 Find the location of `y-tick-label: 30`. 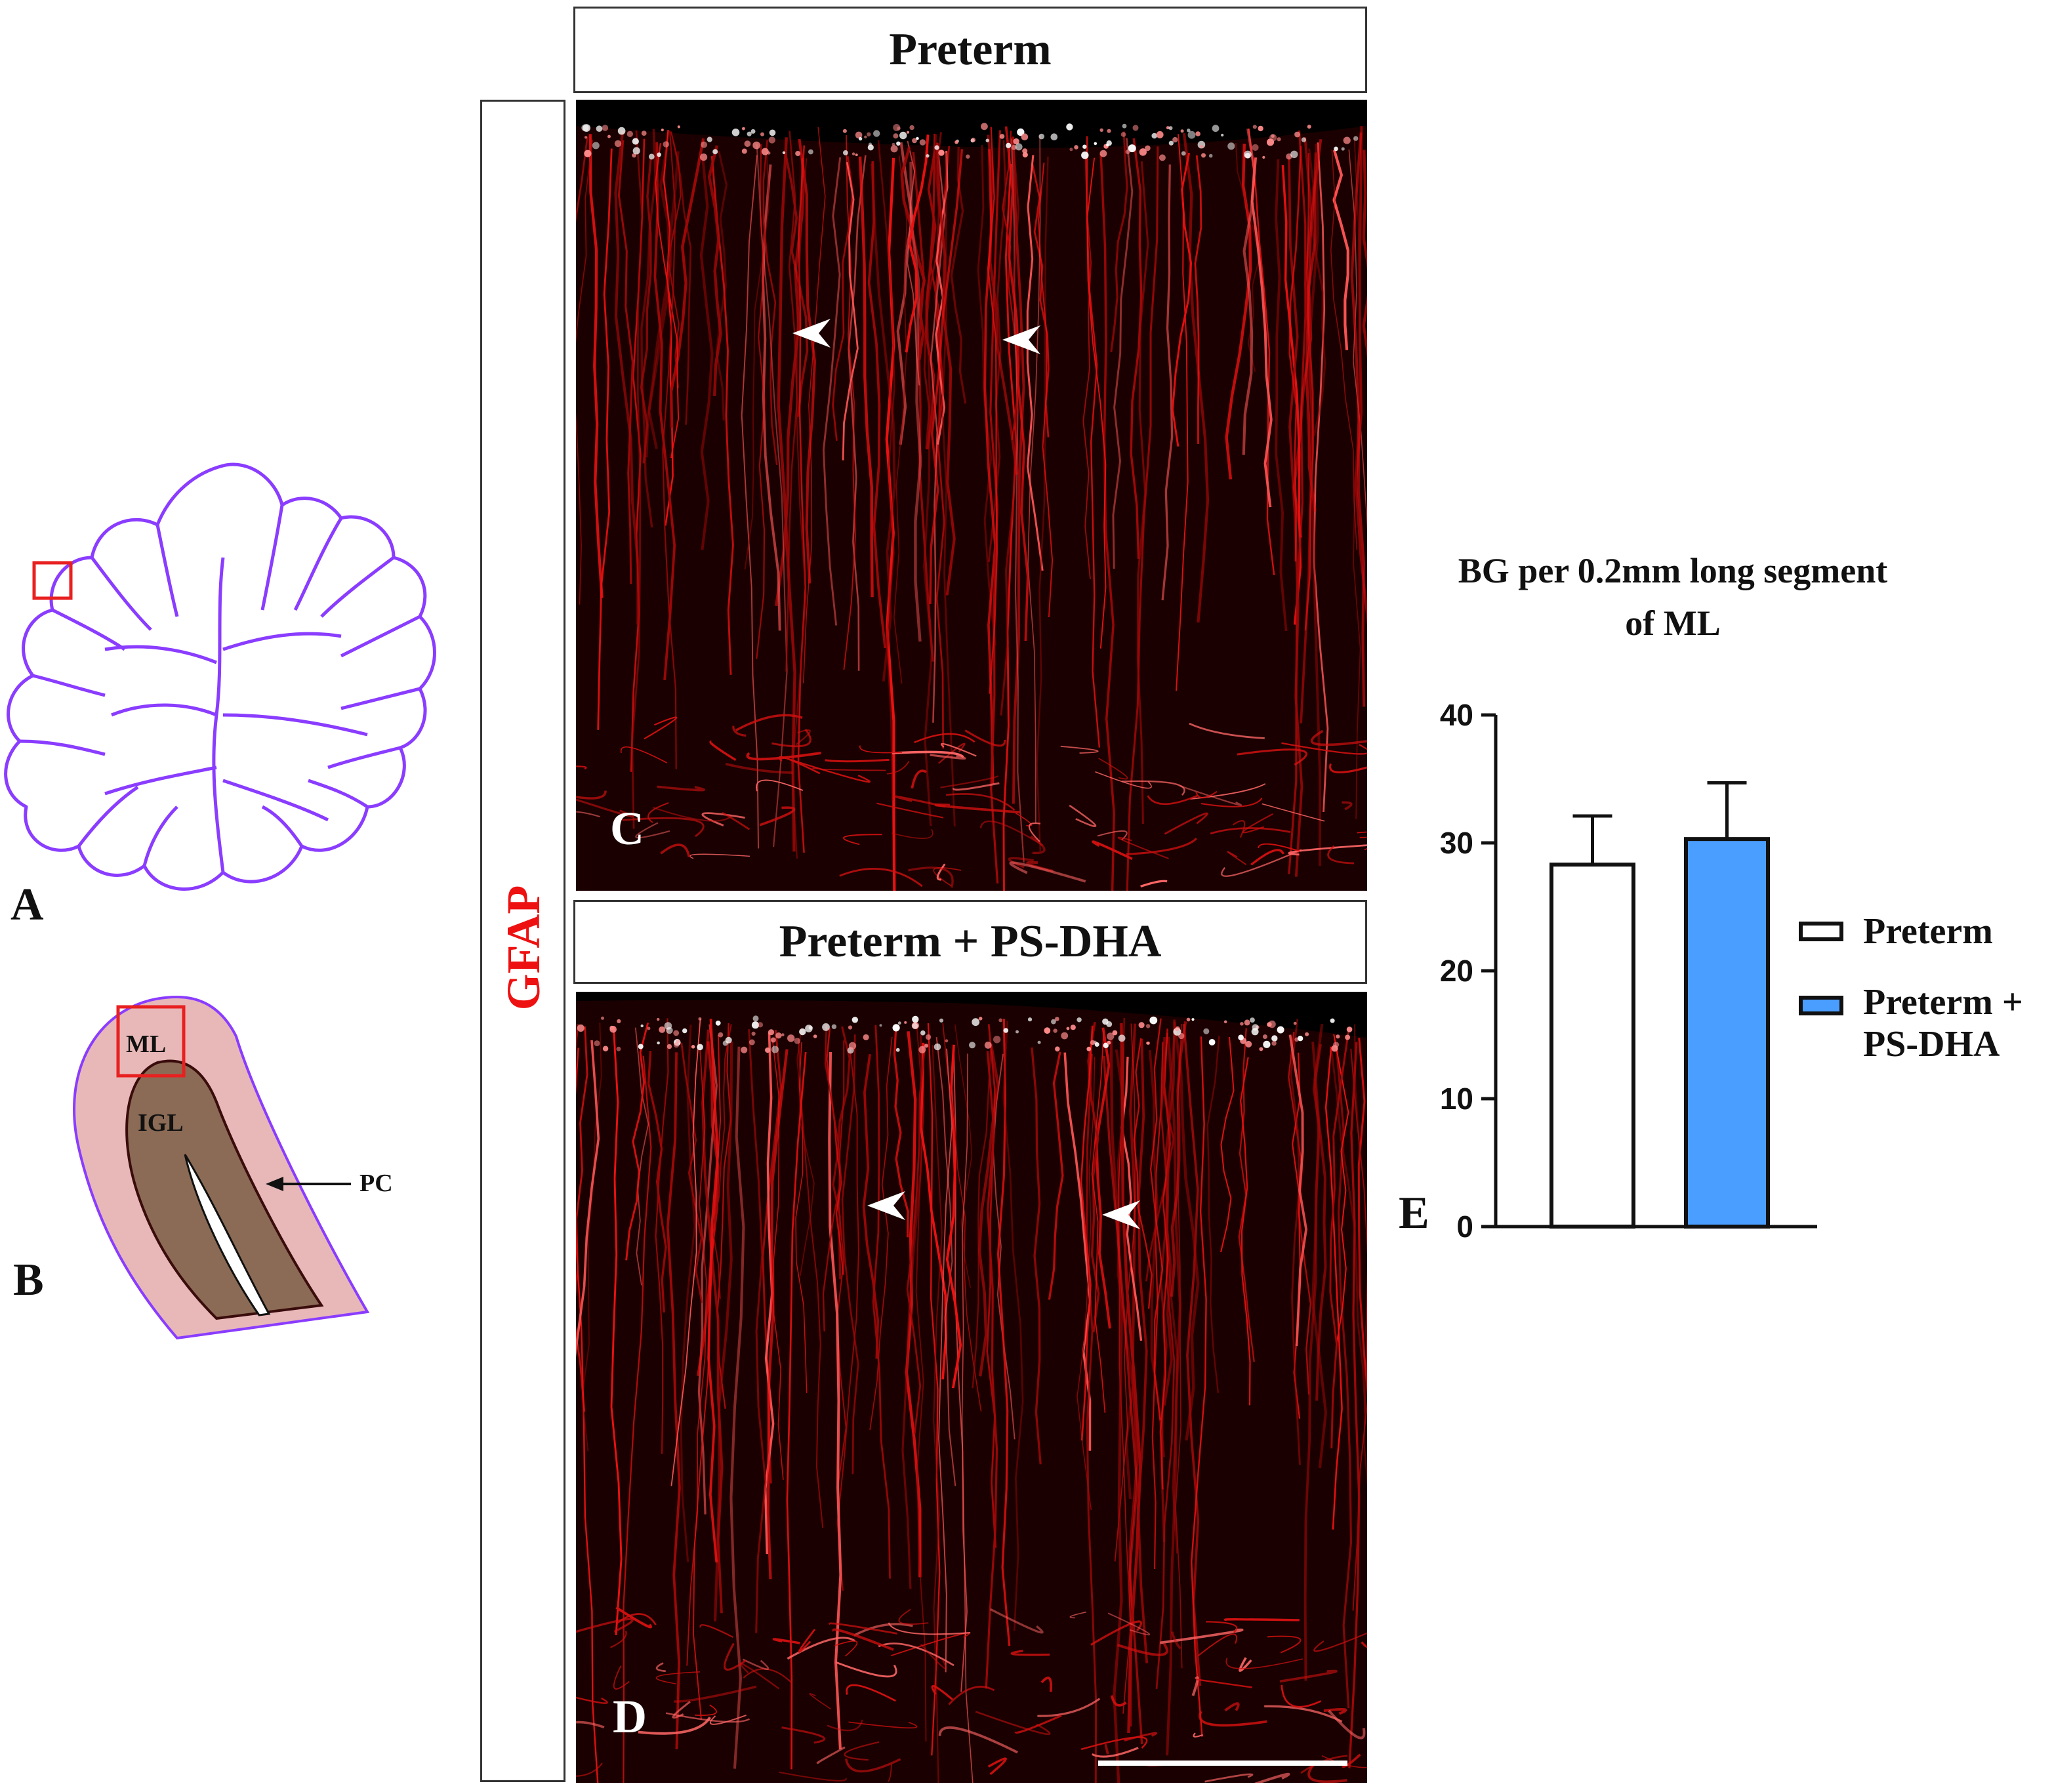

y-tick-label: 30 is located at coordinates (1457, 843).